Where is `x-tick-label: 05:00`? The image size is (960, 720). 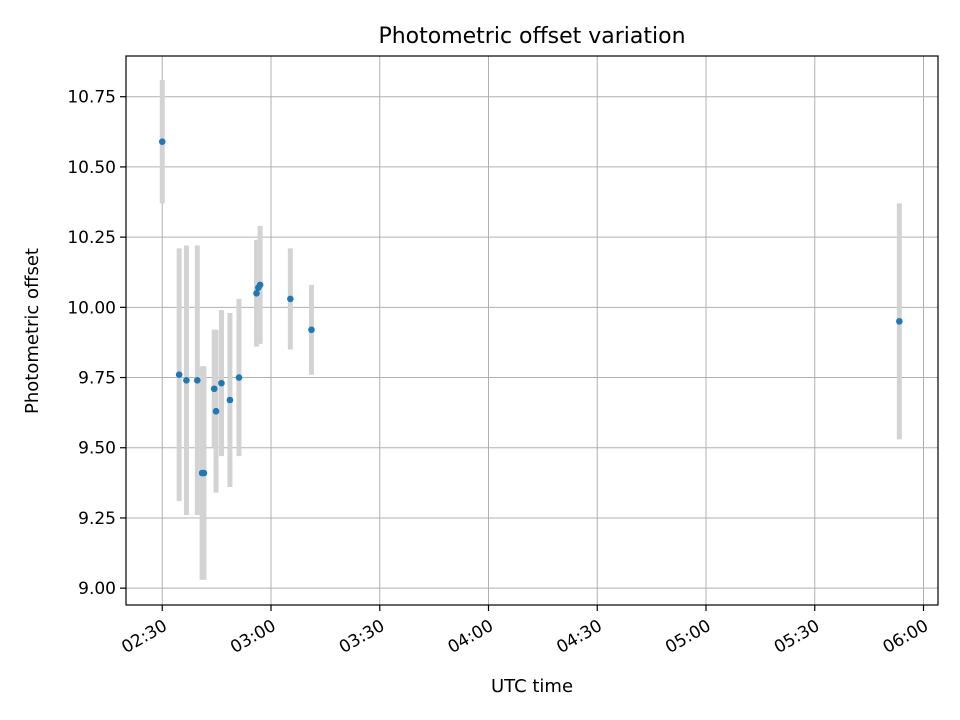 x-tick-label: 05:00 is located at coordinates (688, 637).